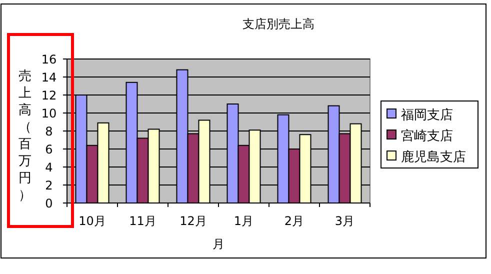 The height and width of the screenshot is (274, 491). What do you see at coordinates (427, 115) in the screenshot?
I see `legend-label: 福岡支店` at bounding box center [427, 115].